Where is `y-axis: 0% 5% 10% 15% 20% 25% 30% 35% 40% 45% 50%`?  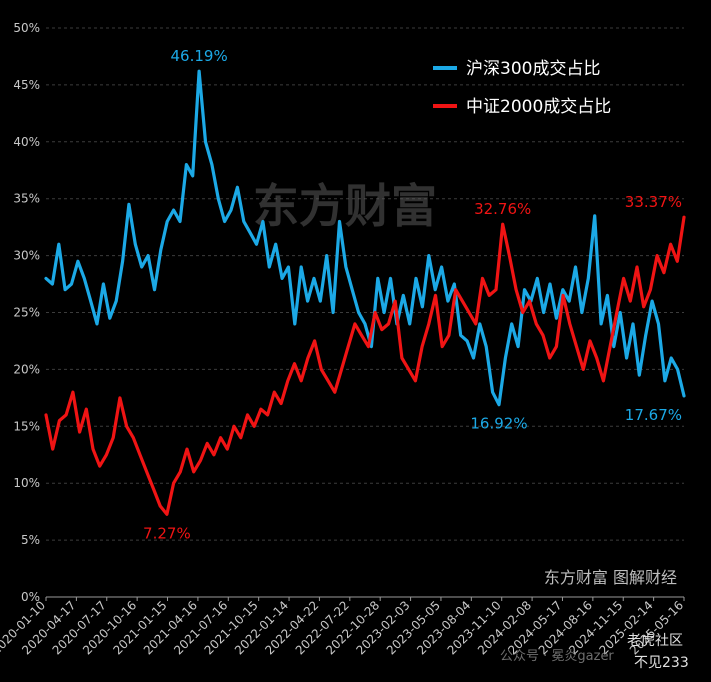 y-axis: 0% 5% 10% 15% 20% 25% 30% 35% 40% 45% 50% is located at coordinates (26, 312).